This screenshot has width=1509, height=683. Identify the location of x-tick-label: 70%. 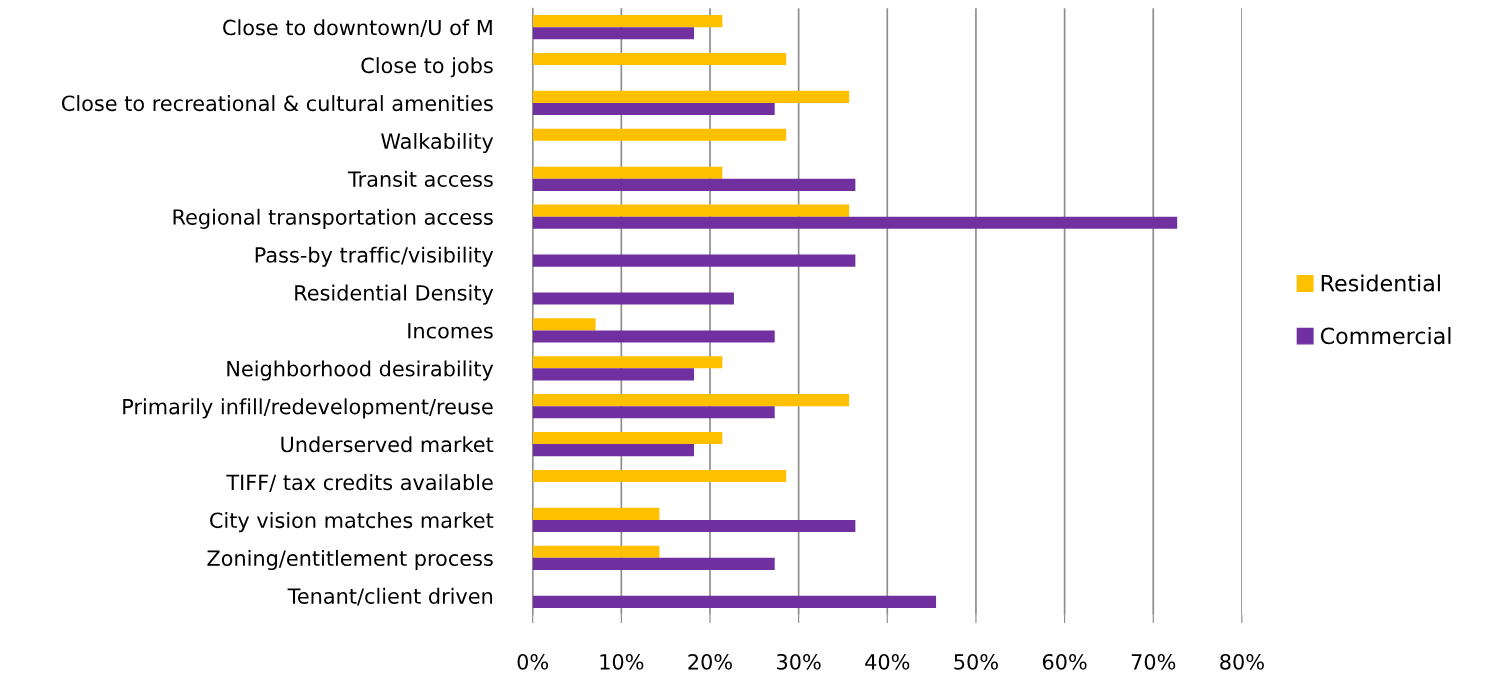
(1153, 661).